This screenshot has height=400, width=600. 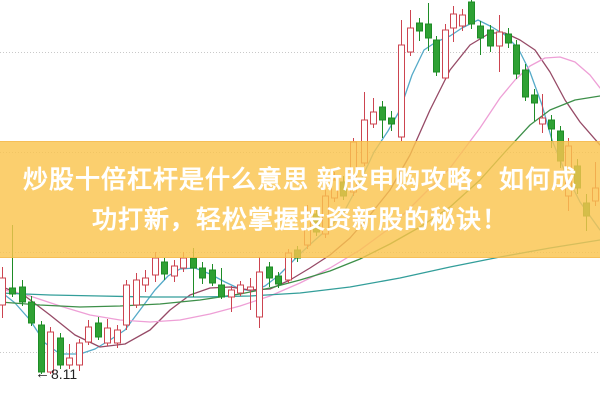 What do you see at coordinates (299, 219) in the screenshot?
I see `headline-line-2: 功打新，轻松掌握投资新股的秘诀！` at bounding box center [299, 219].